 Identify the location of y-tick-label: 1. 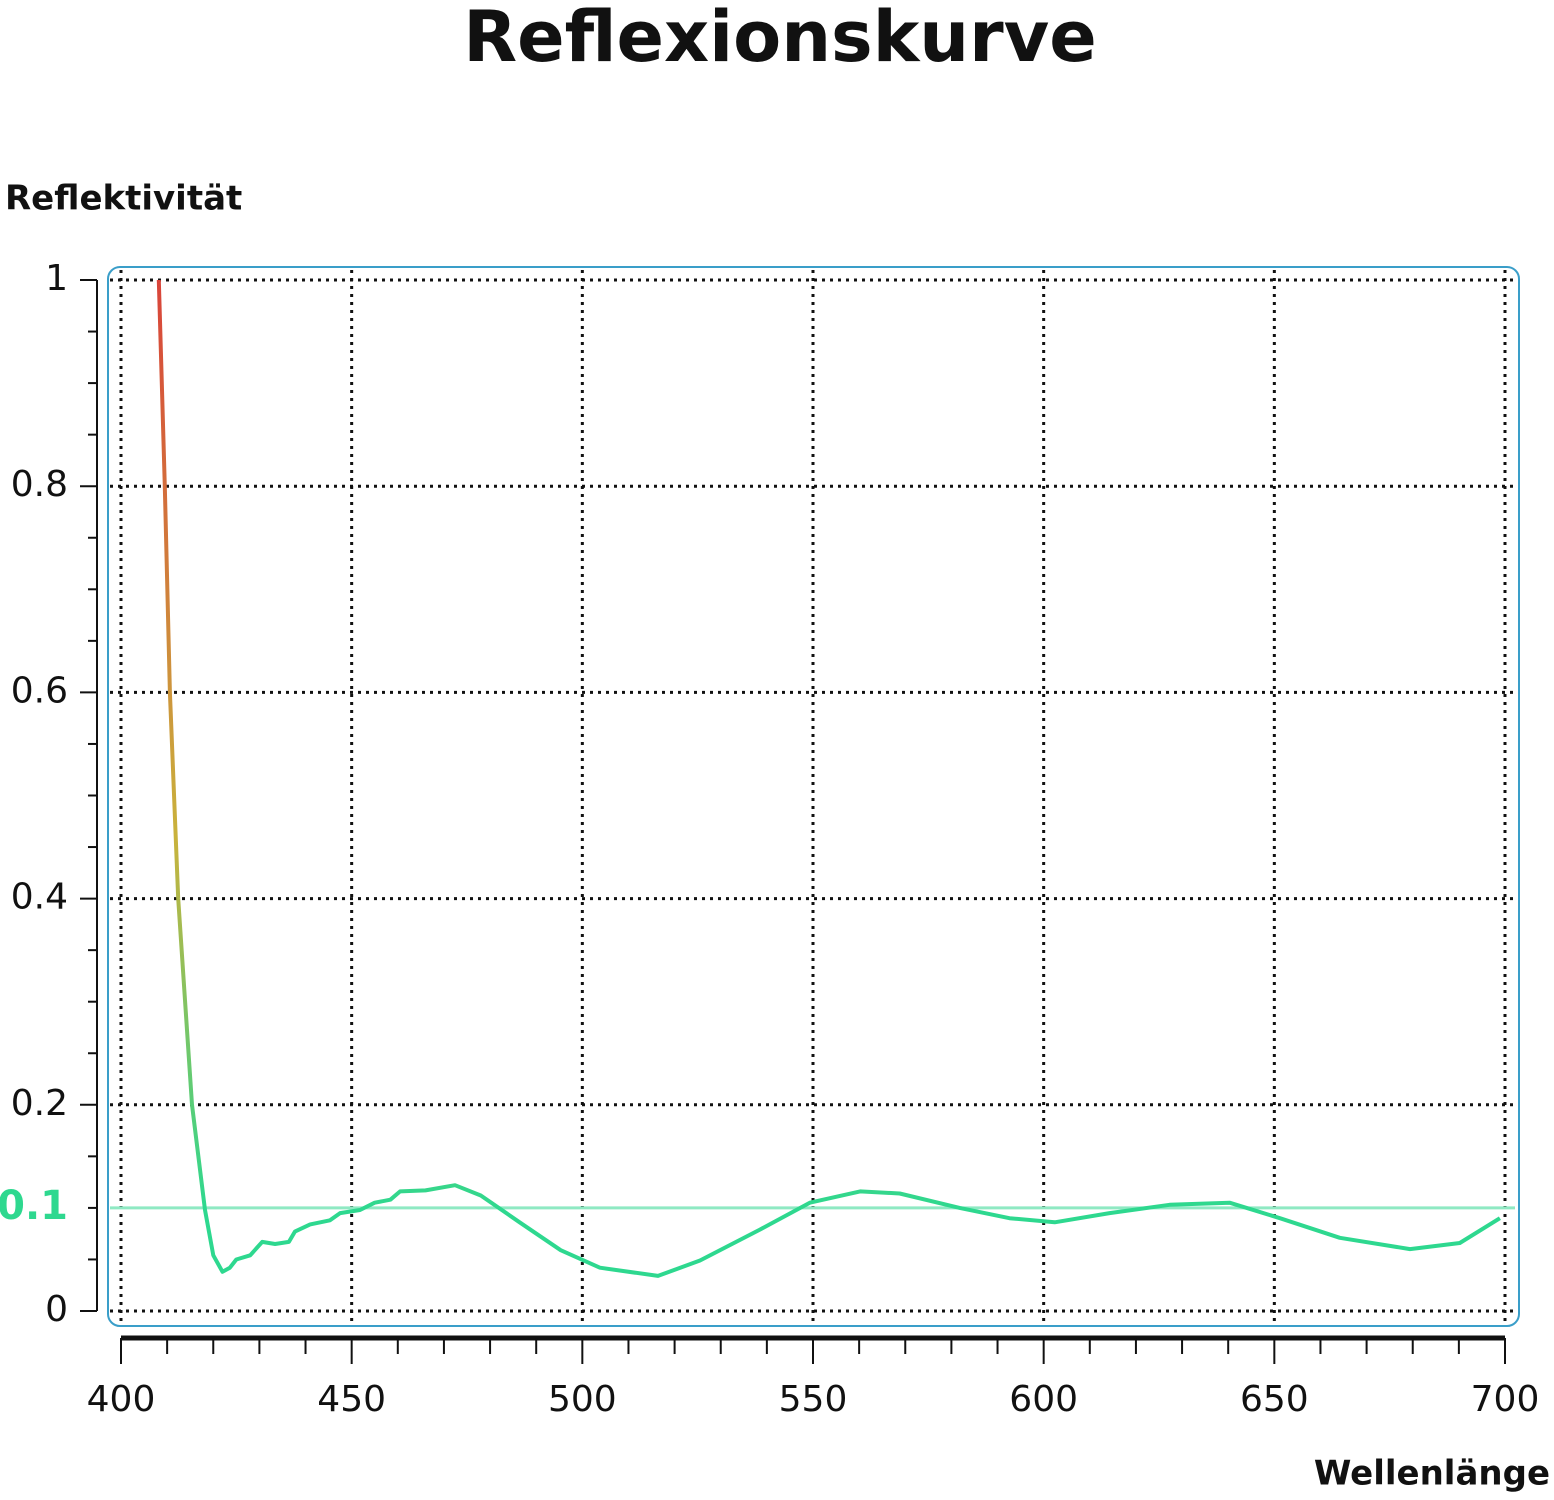
(56, 278).